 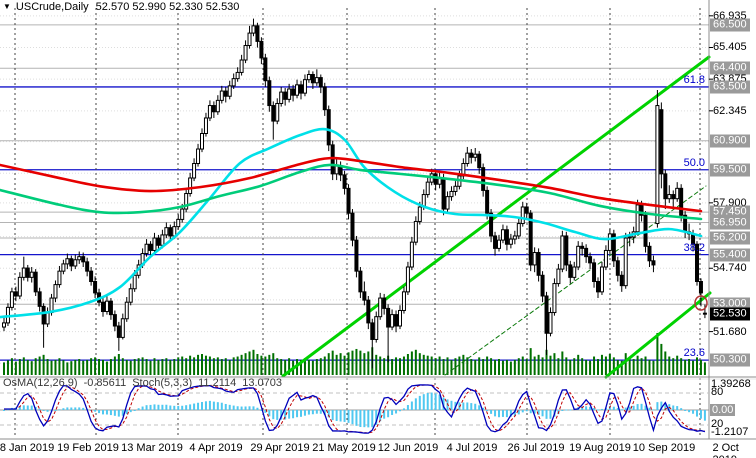 I want to click on osma-value: -0.85611, so click(x=105, y=383).